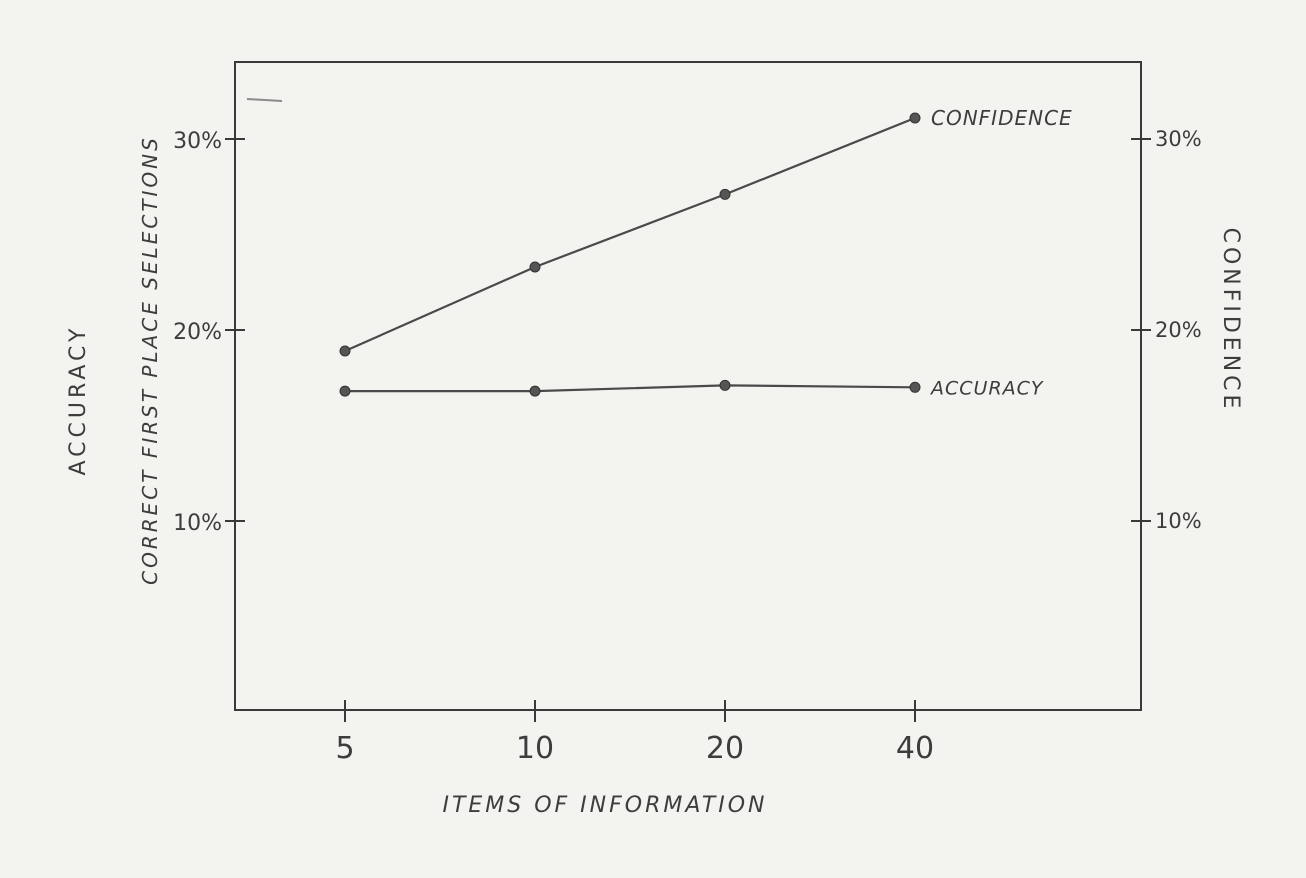  I want to click on series-points-accuracy, so click(630, 388).